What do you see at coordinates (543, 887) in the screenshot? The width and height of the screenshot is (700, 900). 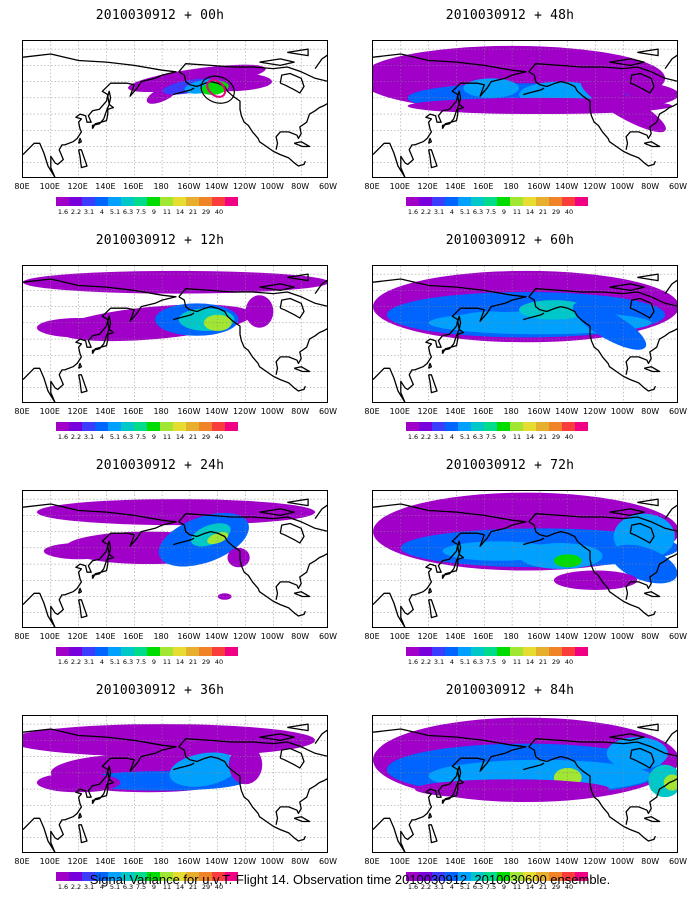 I see `legend-label: 21` at bounding box center [543, 887].